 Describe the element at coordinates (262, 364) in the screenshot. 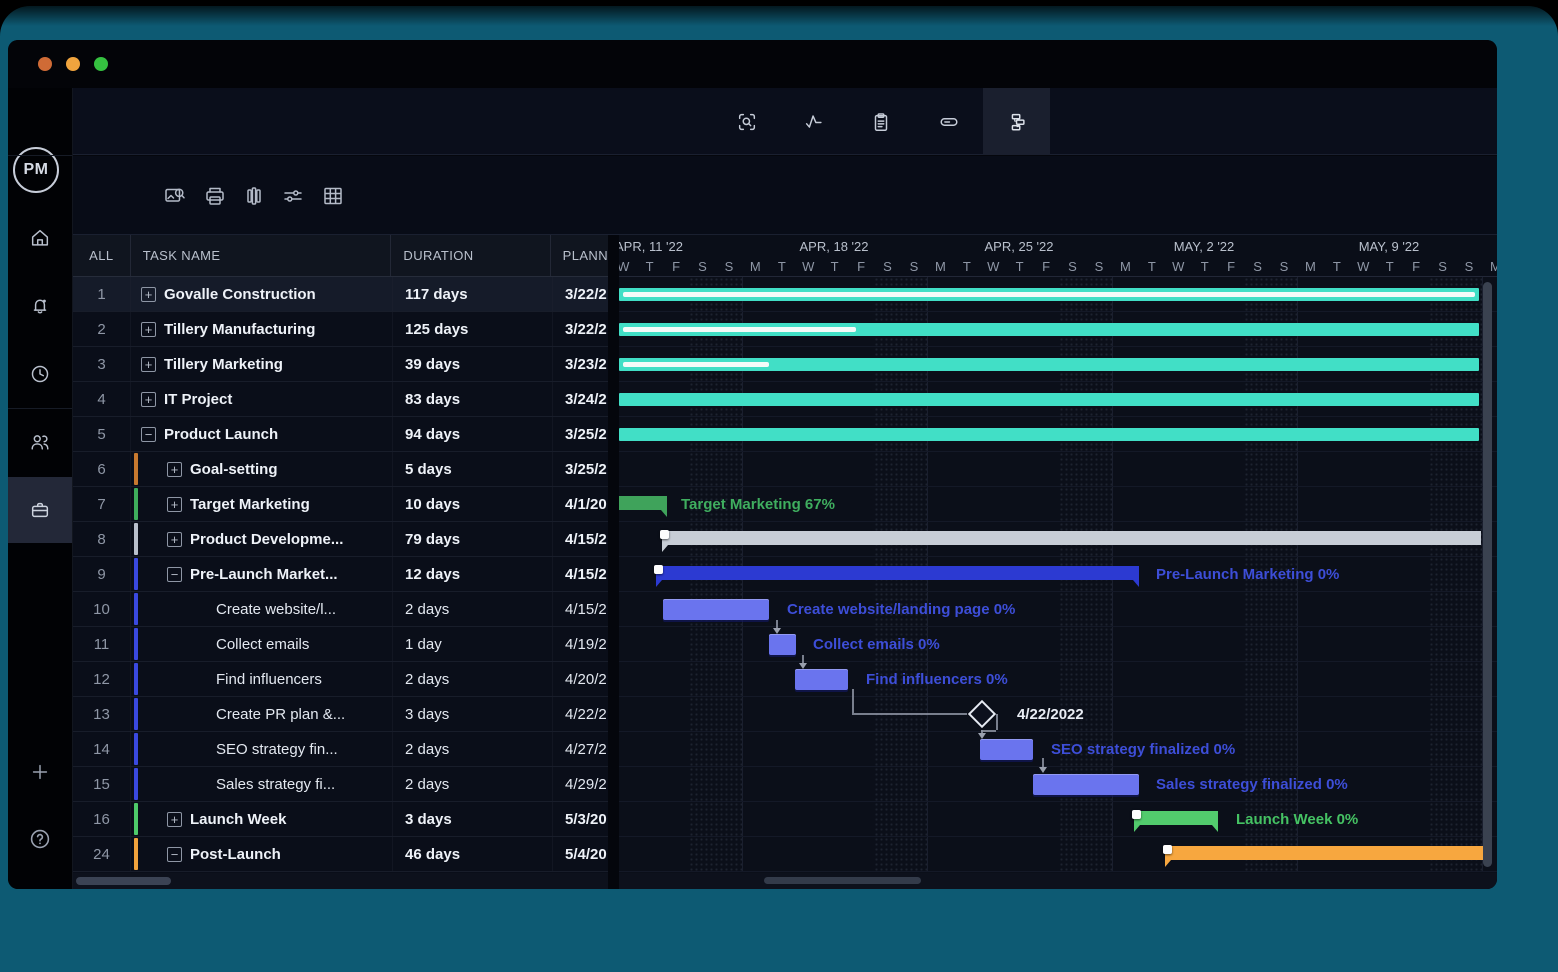

I see `task-name-cell: + Tillery Marketing` at that location.